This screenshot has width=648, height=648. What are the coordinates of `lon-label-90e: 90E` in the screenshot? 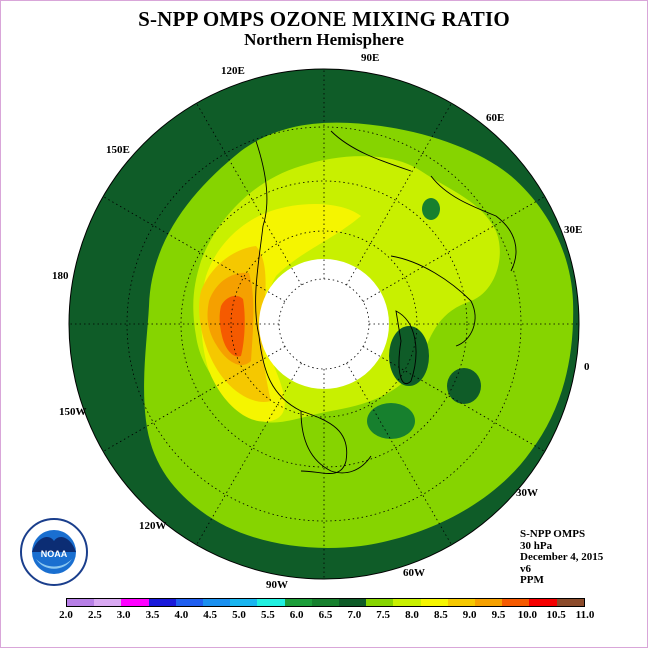 It's located at (370, 58).